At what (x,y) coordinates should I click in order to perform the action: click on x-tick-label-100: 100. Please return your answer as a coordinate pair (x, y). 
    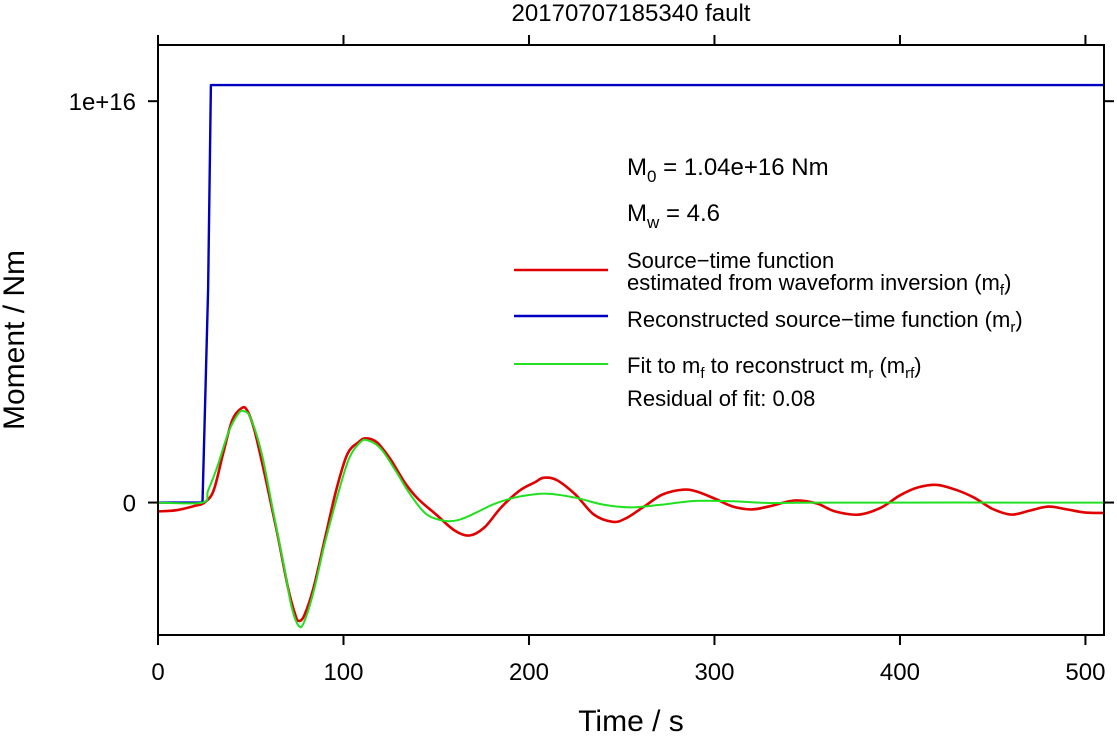
    Looking at the image, I should click on (343, 672).